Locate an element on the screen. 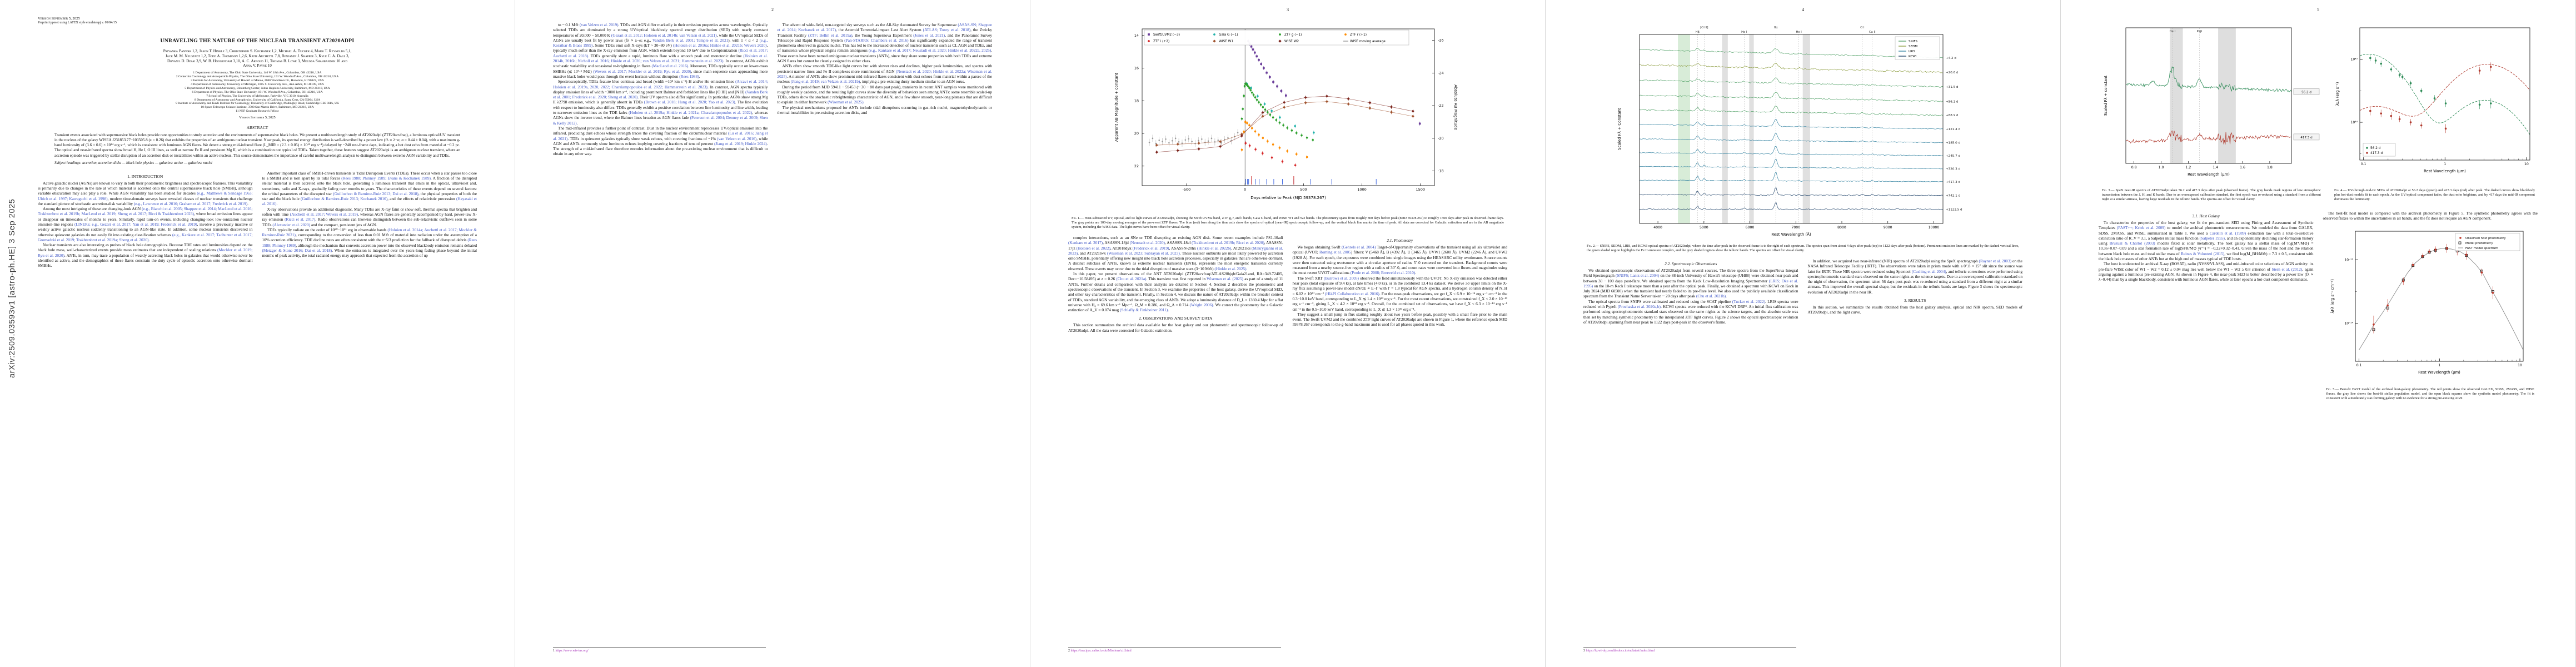 The height and width of the screenshot is (667, 2576). citation-link: (LRIS; Oke et al. 1995) is located at coordinates (1690, 283).